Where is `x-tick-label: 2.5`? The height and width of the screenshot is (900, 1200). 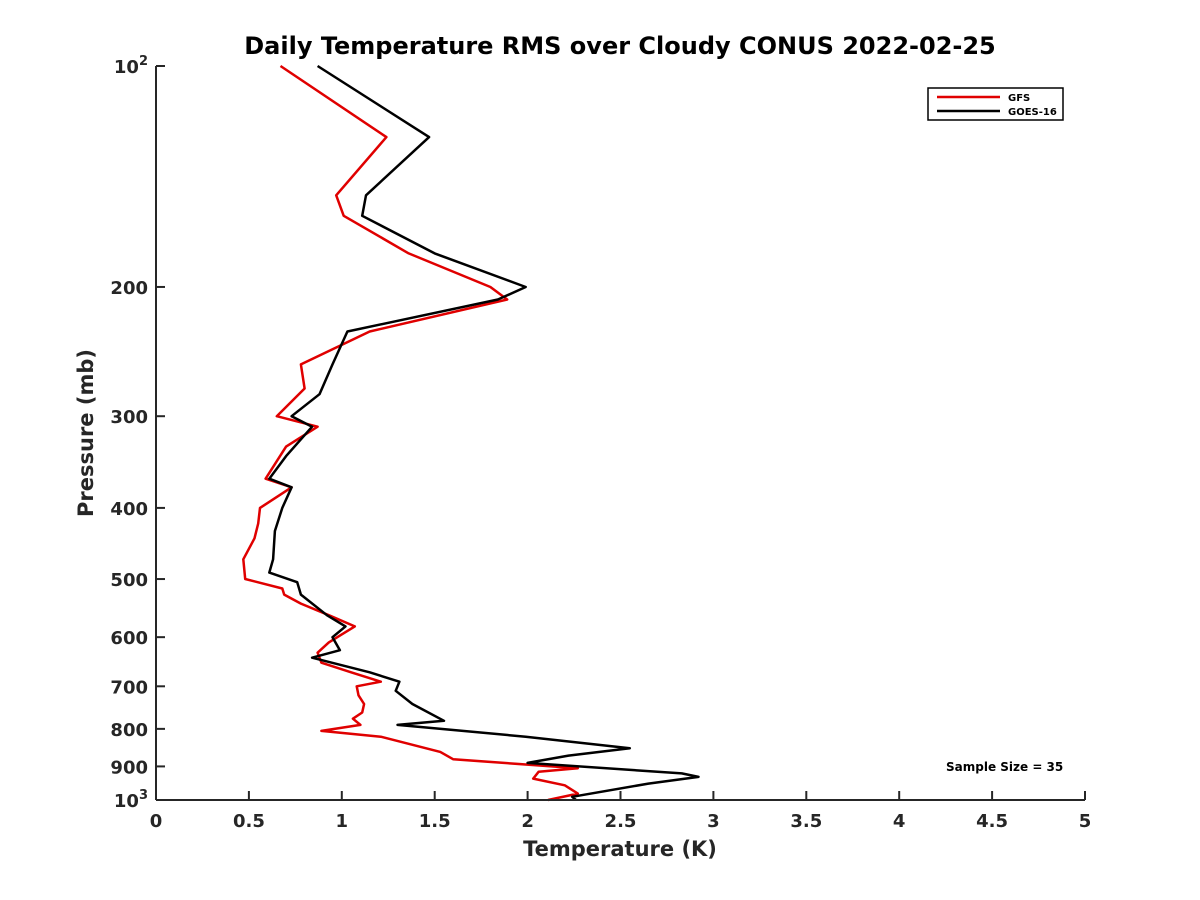 x-tick-label: 2.5 is located at coordinates (621, 821).